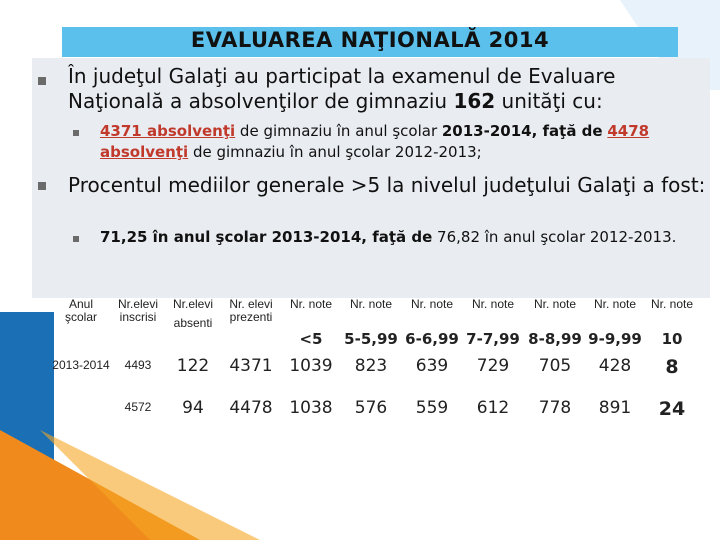  Describe the element at coordinates (251, 366) in the screenshot. I see `cell-prezenti: 4371` at that location.